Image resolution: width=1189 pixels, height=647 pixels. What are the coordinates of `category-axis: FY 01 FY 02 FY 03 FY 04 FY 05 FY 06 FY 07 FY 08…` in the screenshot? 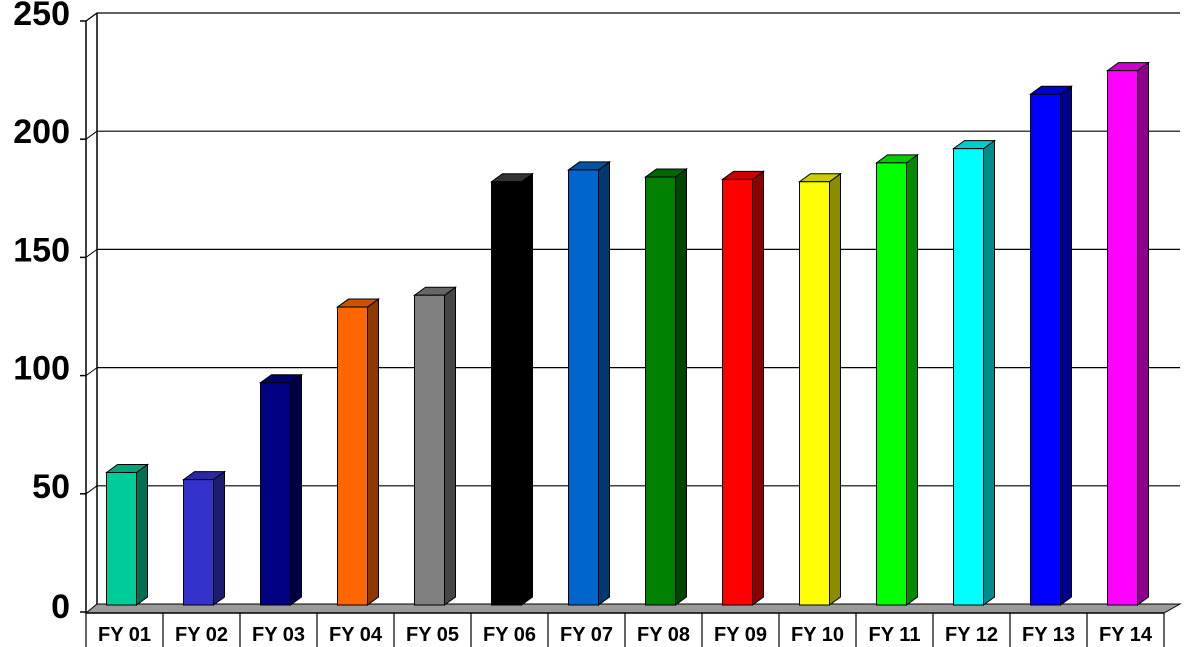 It's located at (625, 629).